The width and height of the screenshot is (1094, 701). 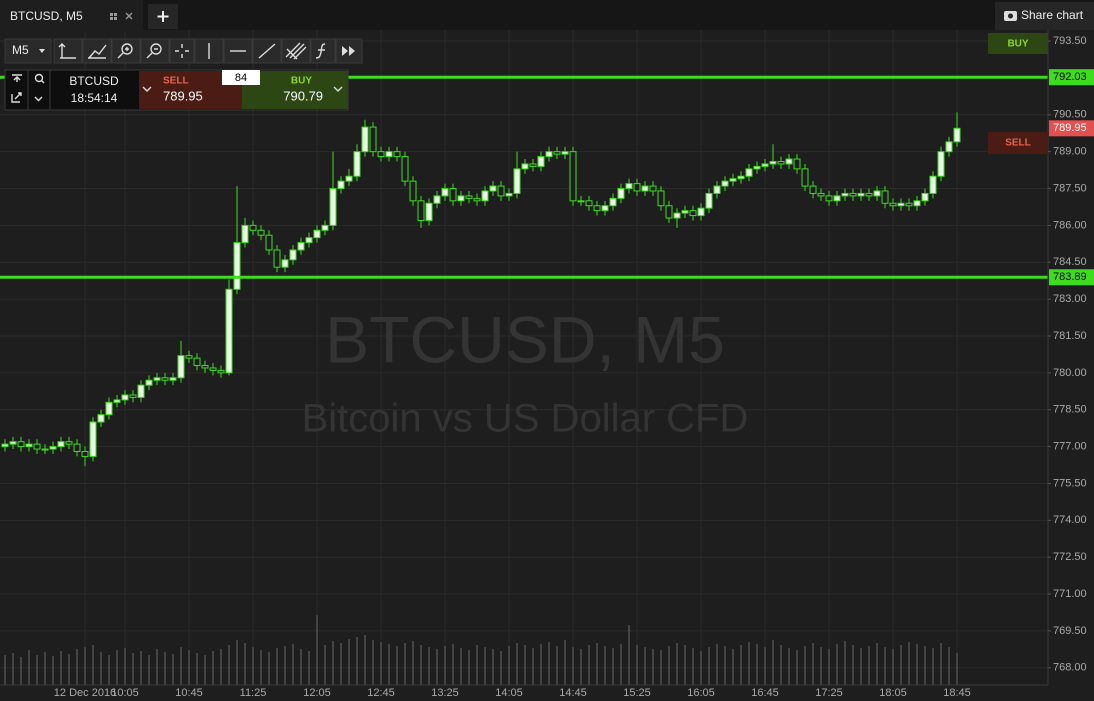 What do you see at coordinates (338, 89) in the screenshot?
I see `buy-dropdown` at bounding box center [338, 89].